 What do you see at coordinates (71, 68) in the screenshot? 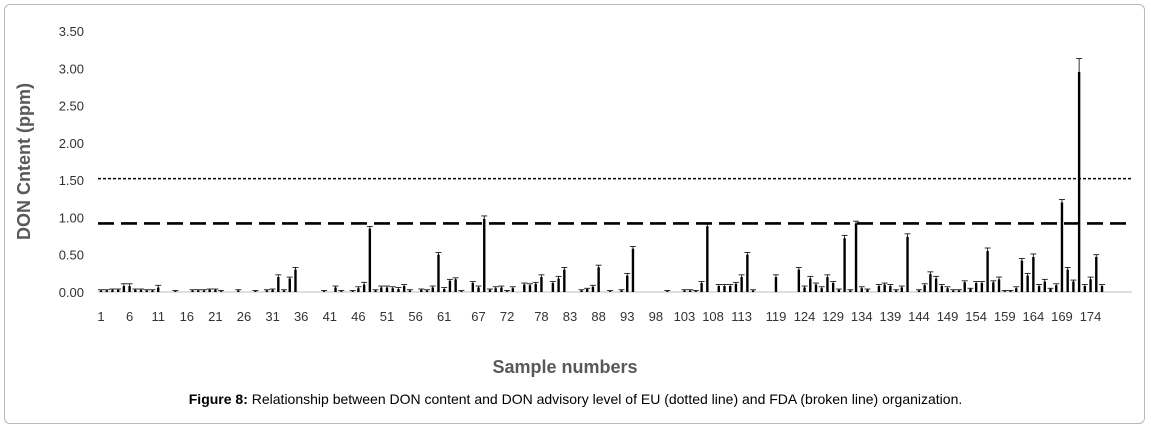
I see `y-tick-label: 3.00` at bounding box center [71, 68].